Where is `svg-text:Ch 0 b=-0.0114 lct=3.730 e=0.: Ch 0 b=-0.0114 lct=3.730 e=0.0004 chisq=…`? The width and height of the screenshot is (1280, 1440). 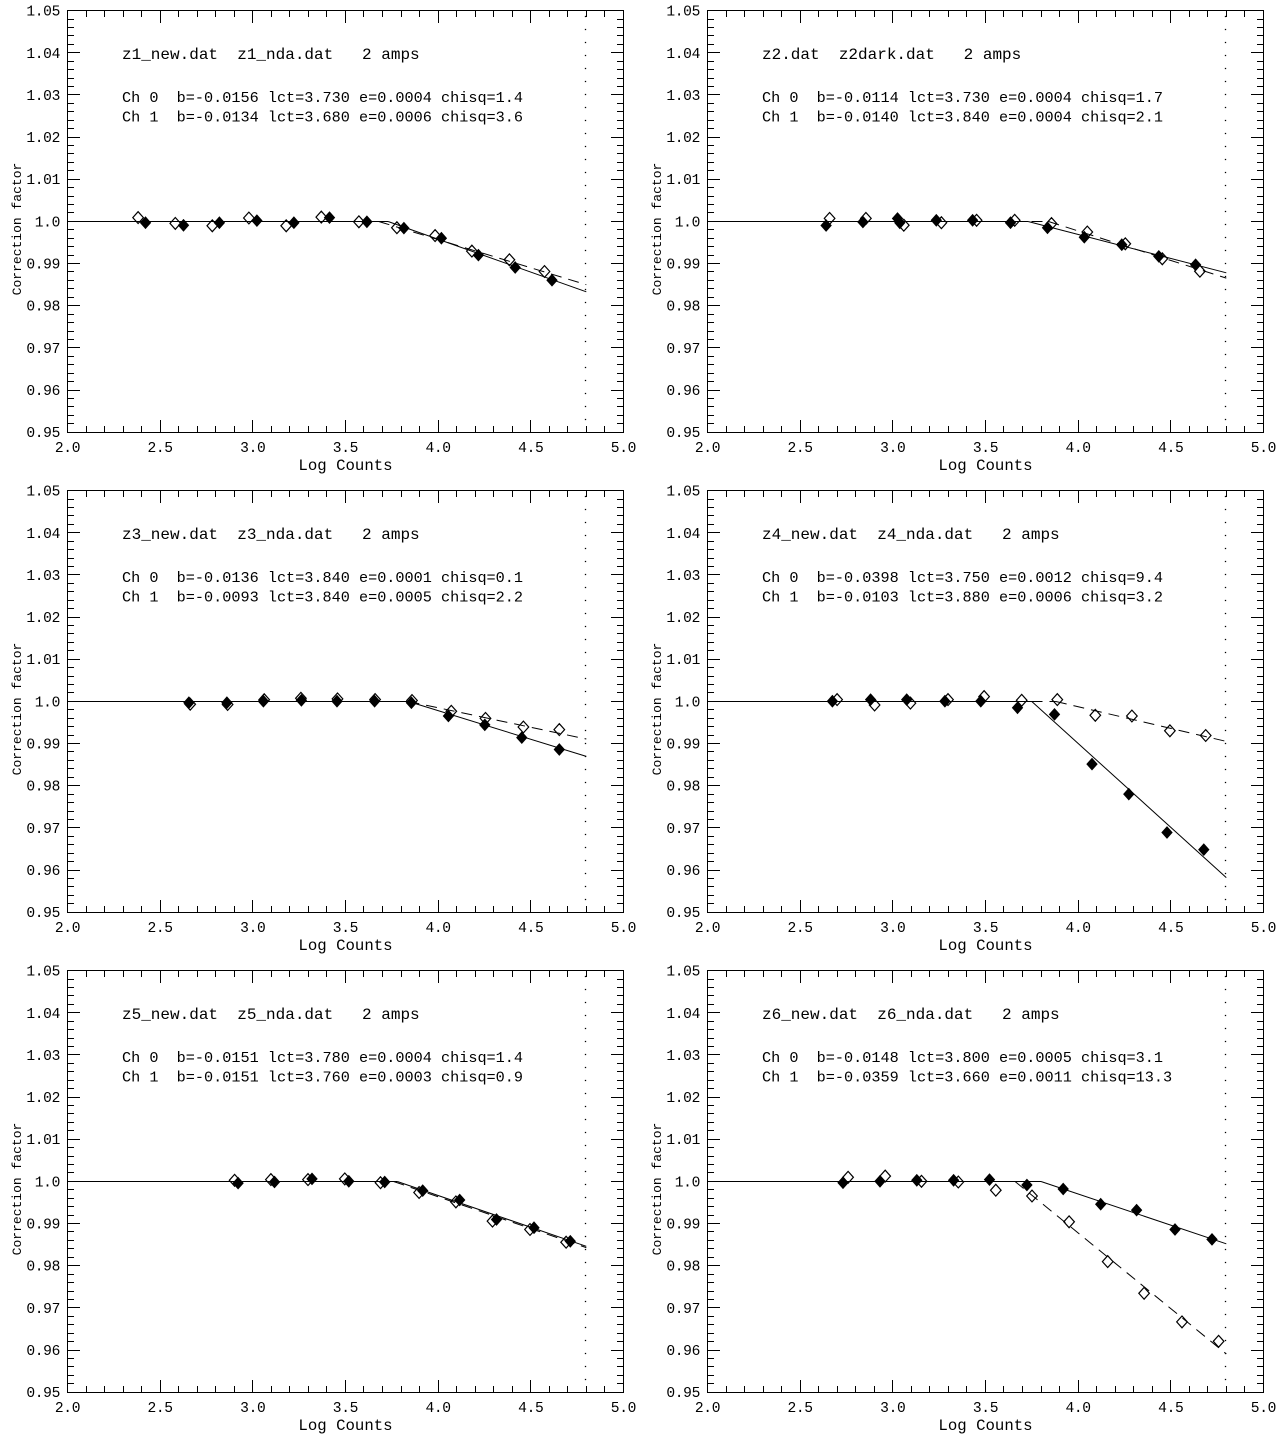 svg-text:Ch 0 b=-0.0114 lct=3.730 e=0.: Ch 0 b=-0.0114 lct=3.730 e=0.0004 chisq=… is located at coordinates (962, 98).